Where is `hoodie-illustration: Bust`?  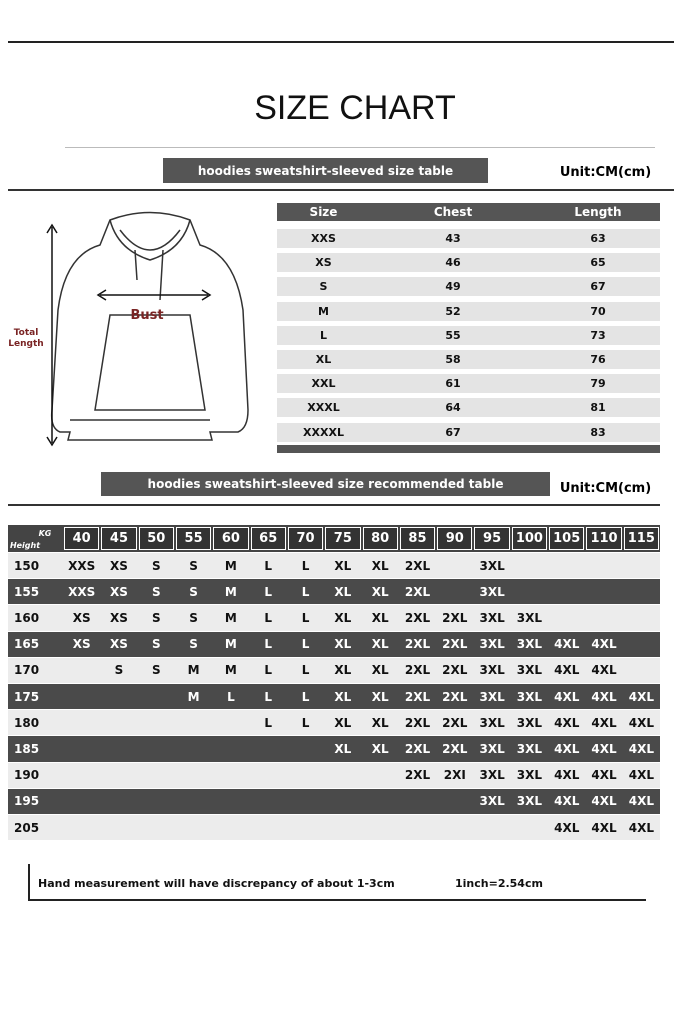
hoodie-illustration: Bust is located at coordinates (147, 329).